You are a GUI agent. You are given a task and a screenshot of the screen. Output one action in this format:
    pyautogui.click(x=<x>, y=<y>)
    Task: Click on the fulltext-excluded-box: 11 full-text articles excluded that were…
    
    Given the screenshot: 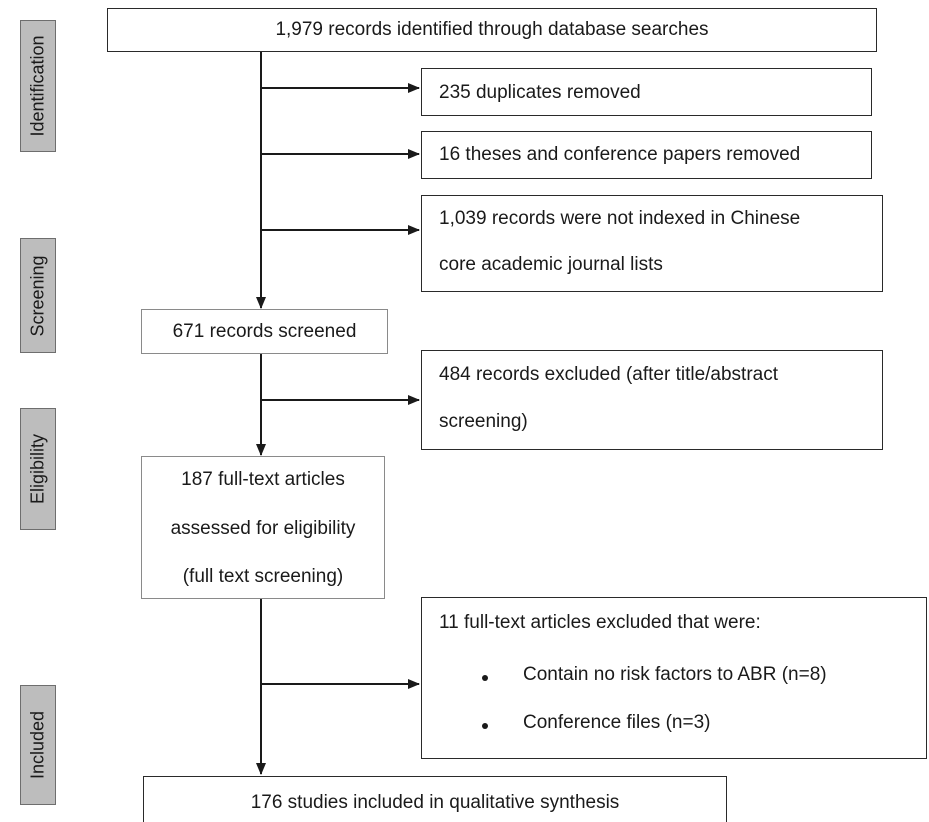 What is the action you would take?
    pyautogui.click(x=674, y=678)
    